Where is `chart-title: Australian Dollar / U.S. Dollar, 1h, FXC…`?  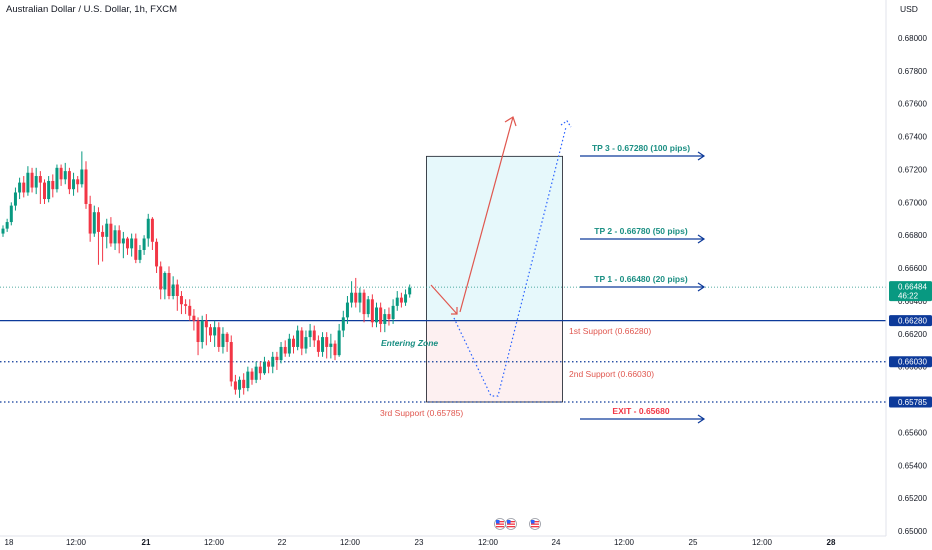 chart-title: Australian Dollar / U.S. Dollar, 1h, FXC… is located at coordinates (92, 9).